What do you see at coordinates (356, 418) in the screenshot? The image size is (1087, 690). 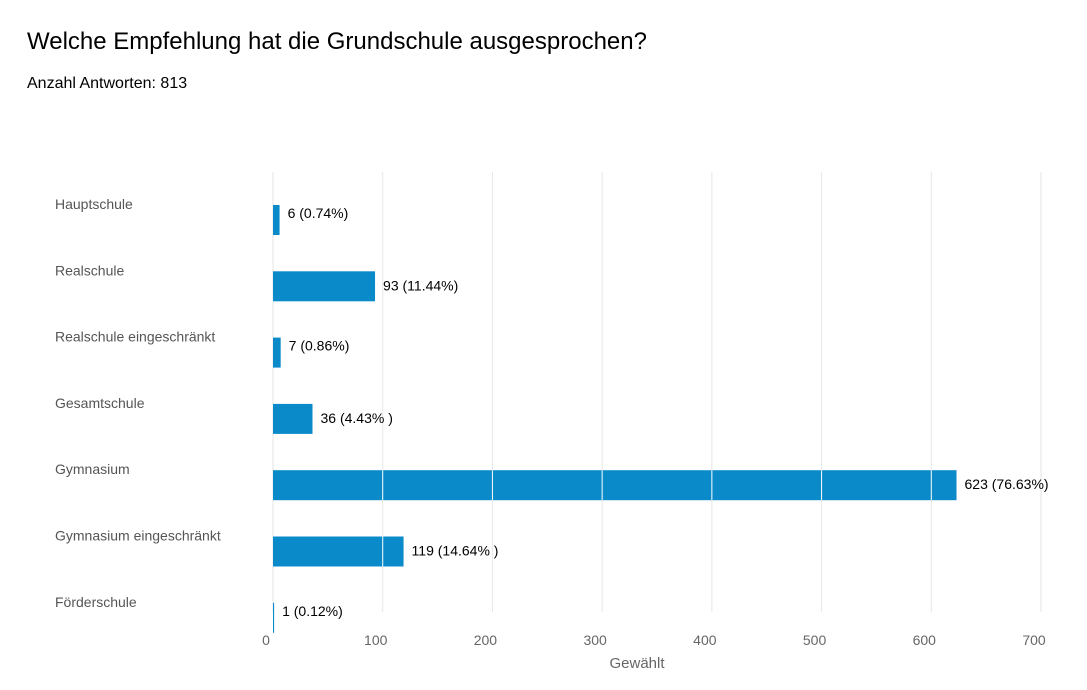 I see `data-label: 36 (4.43% )` at bounding box center [356, 418].